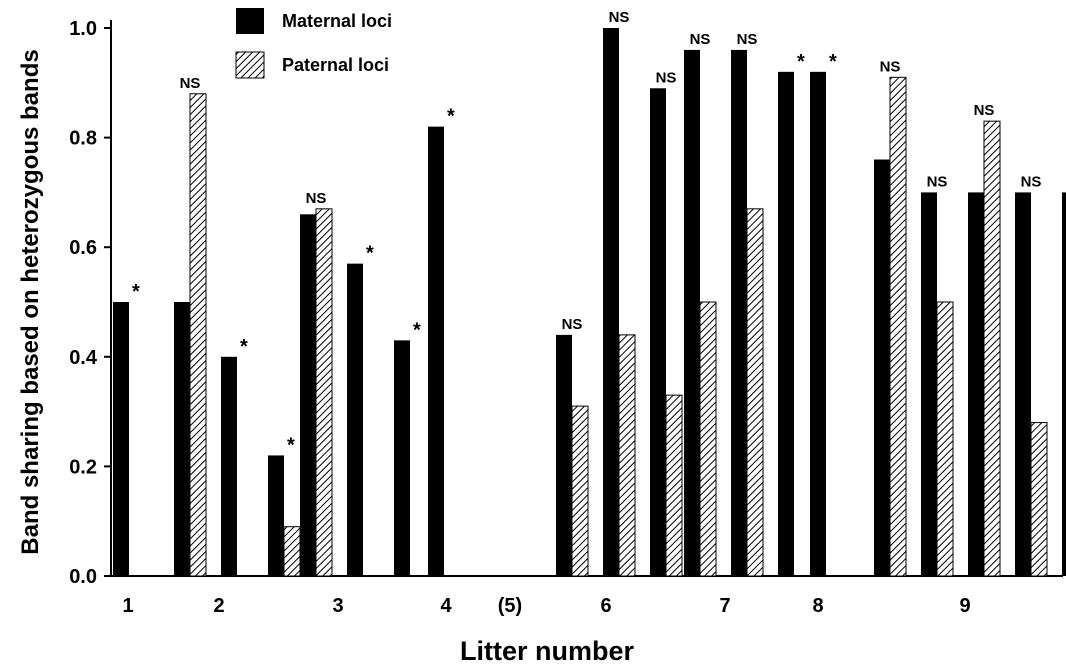  What do you see at coordinates (817, 606) in the screenshot?
I see `x-tick-label: 8` at bounding box center [817, 606].